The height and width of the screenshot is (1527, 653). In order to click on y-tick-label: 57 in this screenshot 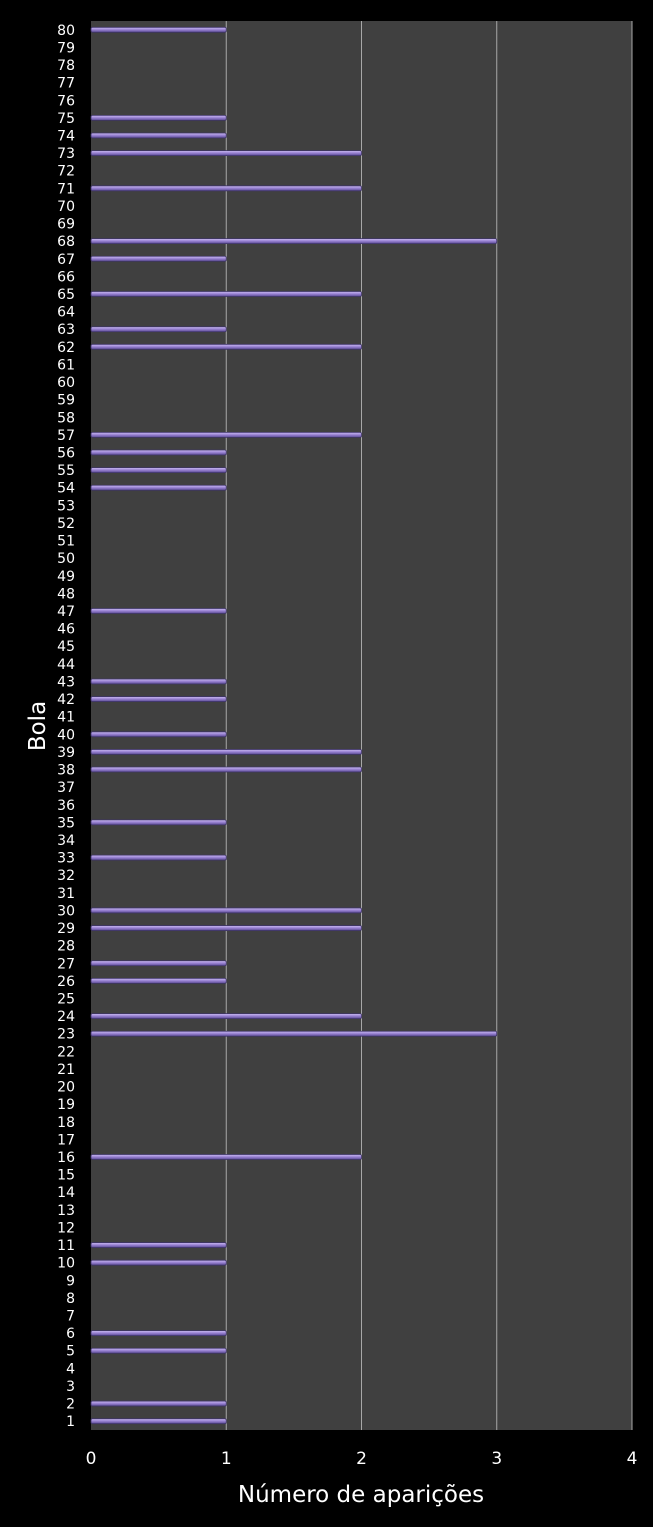, I will do `click(66, 436)`.